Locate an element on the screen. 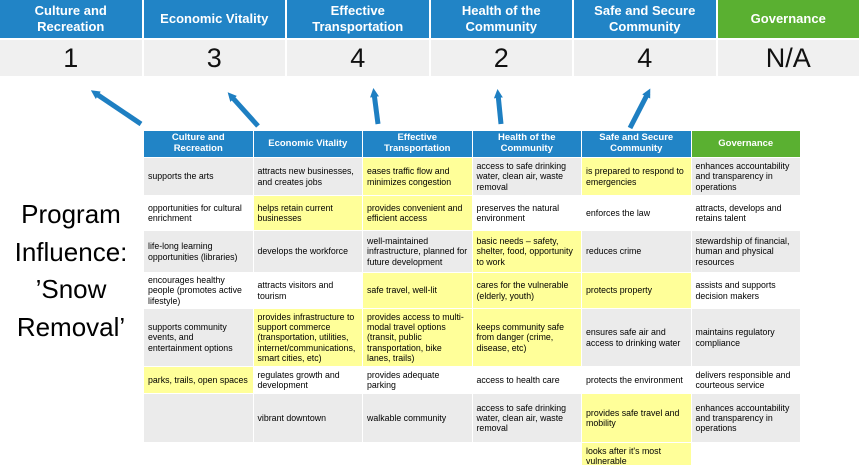 The image size is (859, 465). matrix-cell-r6-c4: provides safe travel and mobility is located at coordinates (636, 418).